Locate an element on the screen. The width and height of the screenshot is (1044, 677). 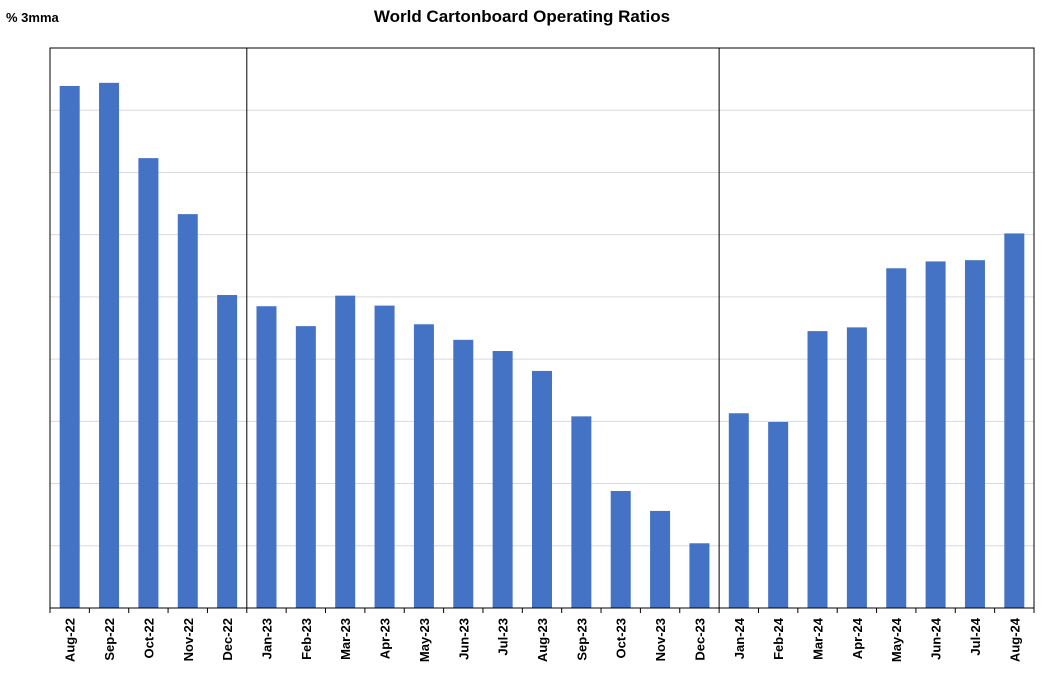
x-tick-label: Apr-24 is located at coordinates (857, 638).